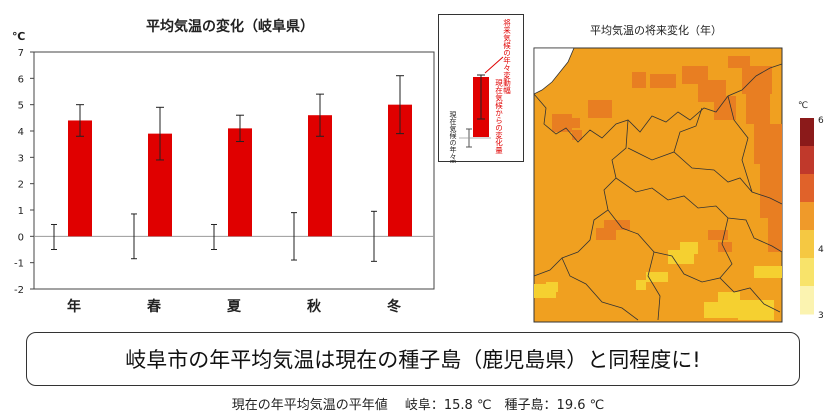  Describe the element at coordinates (821, 121) in the screenshot. I see `map-scale-max-label: 6` at that location.